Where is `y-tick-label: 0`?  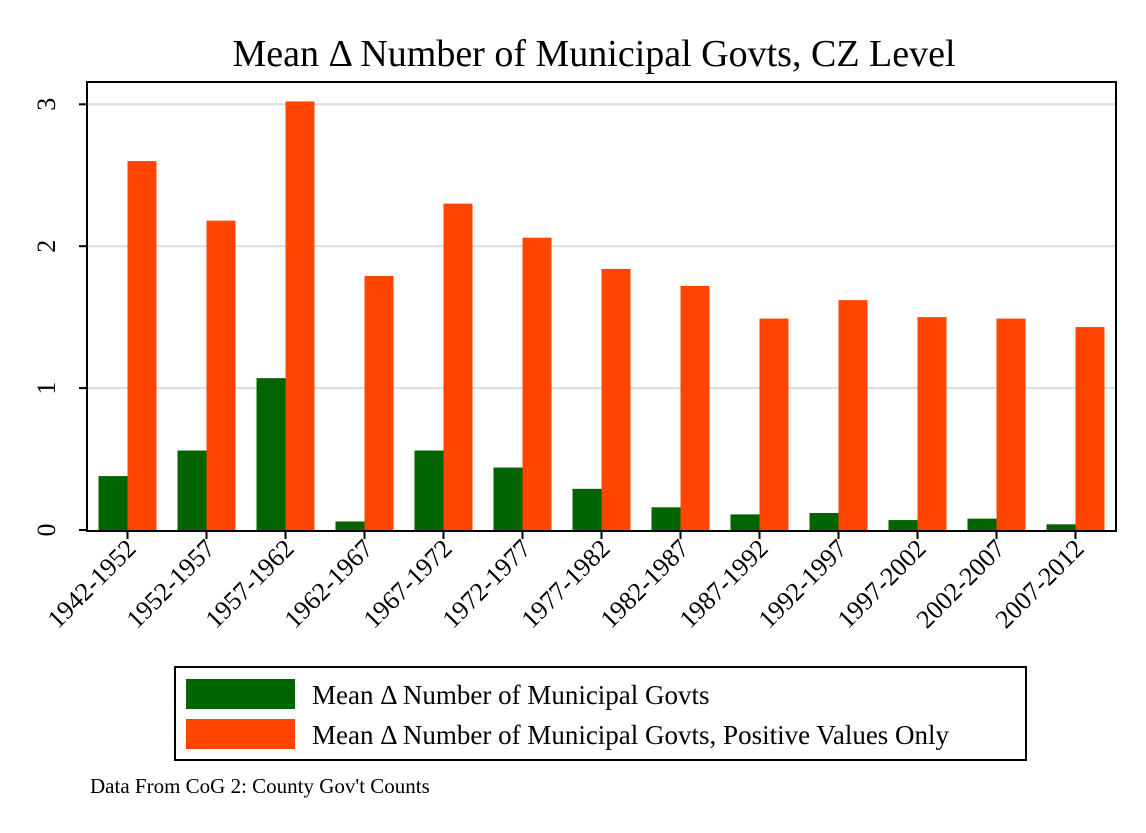
y-tick-label: 0 is located at coordinates (46, 530).